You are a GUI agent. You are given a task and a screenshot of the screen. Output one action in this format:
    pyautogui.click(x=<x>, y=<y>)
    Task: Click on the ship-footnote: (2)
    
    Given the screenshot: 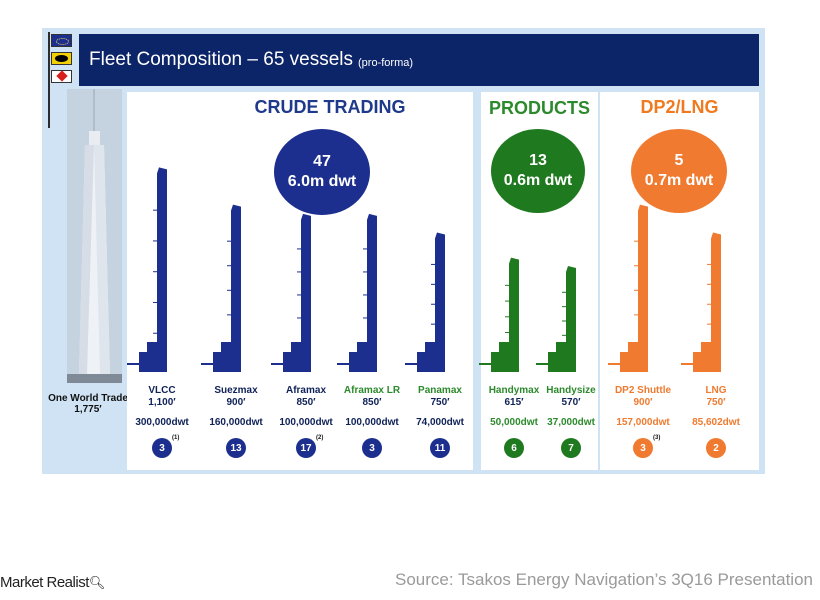 What is the action you would take?
    pyautogui.click(x=320, y=438)
    